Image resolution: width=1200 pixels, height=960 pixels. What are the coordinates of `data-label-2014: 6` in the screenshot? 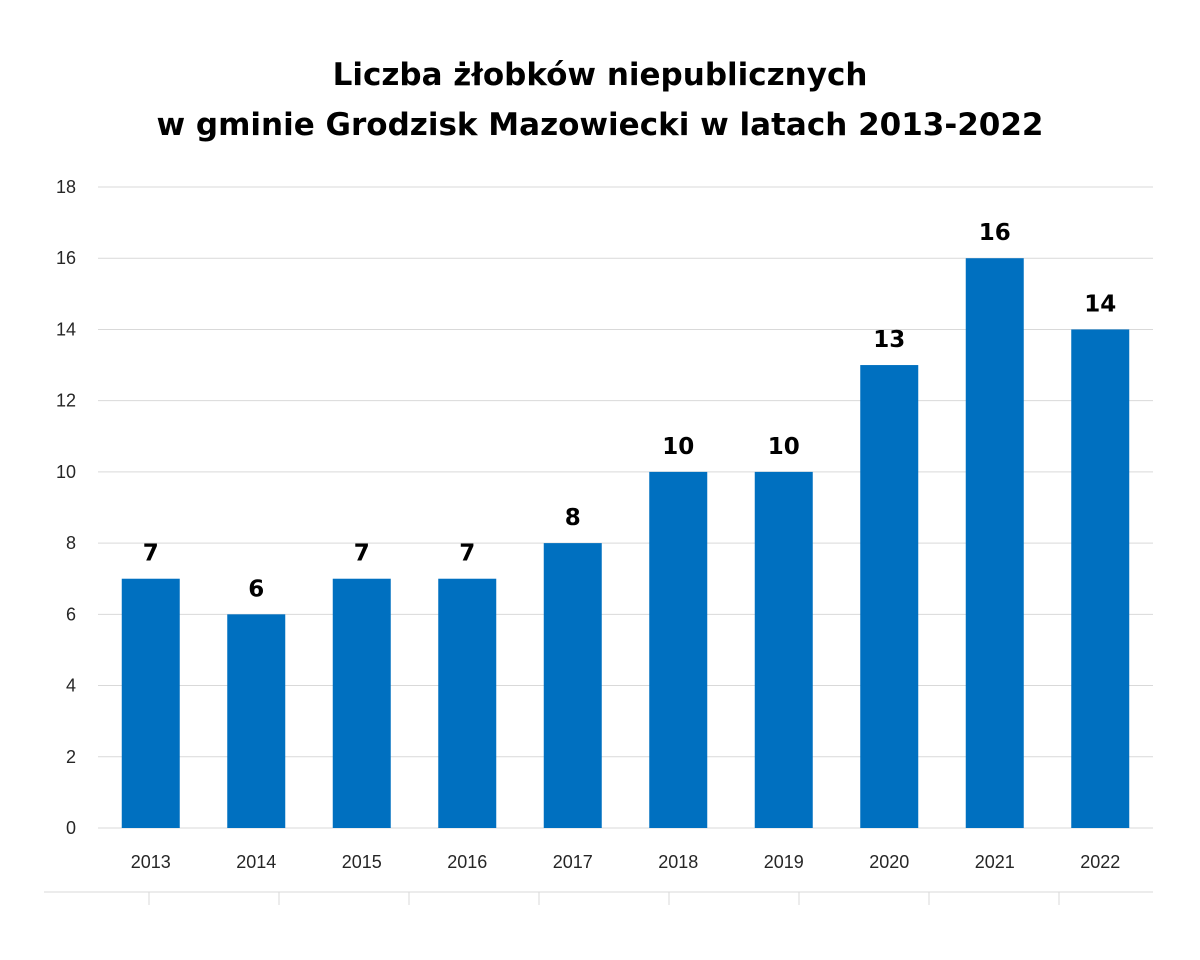 It's located at (256, 589).